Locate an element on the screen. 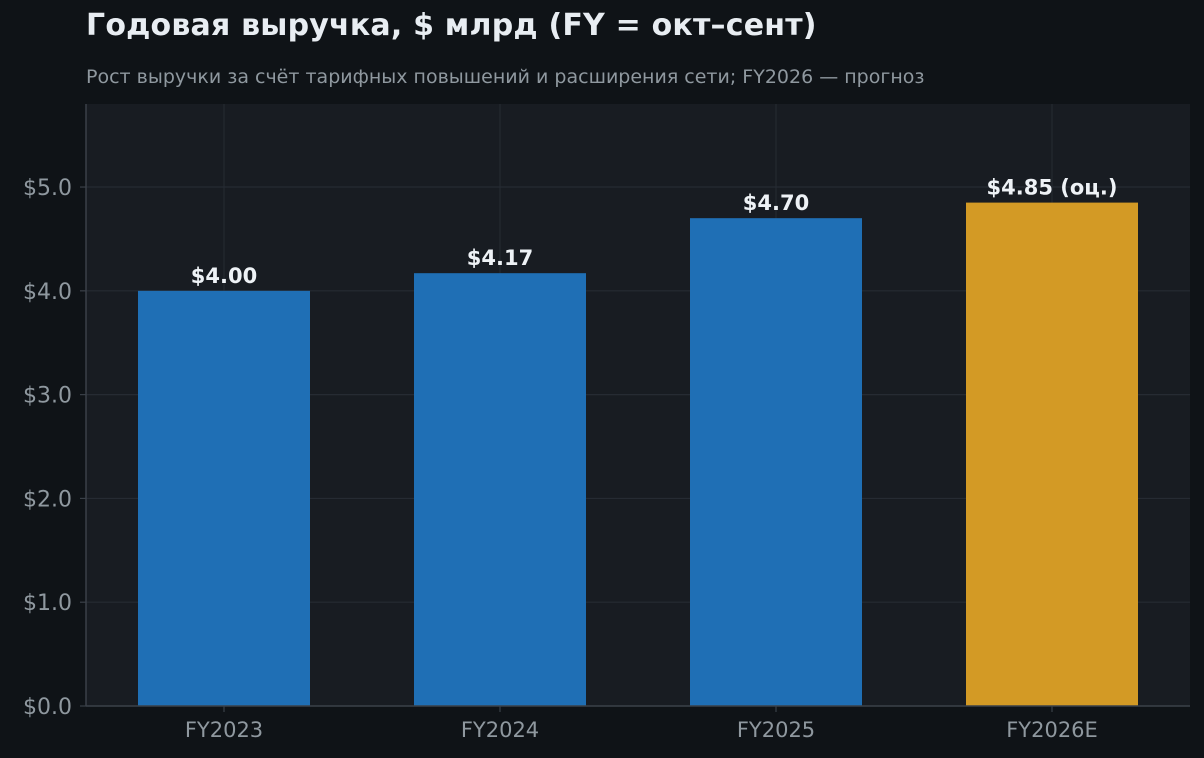  bar-forecast is located at coordinates (1052, 454).